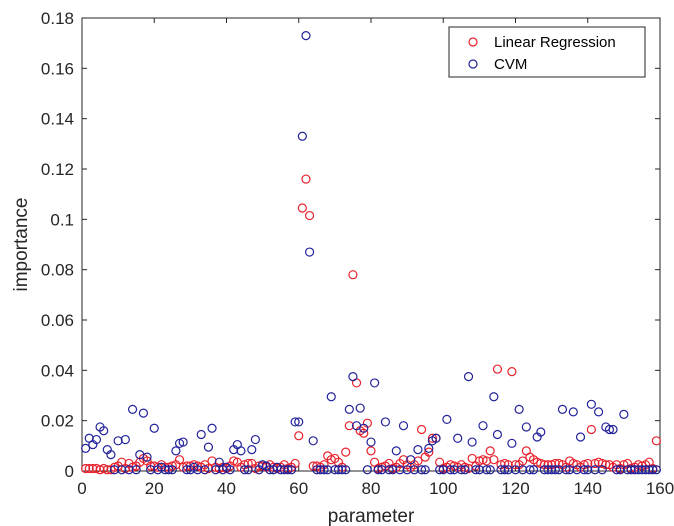 This screenshot has height=526, width=674. I want to click on x-tick-label: 100, so click(443, 488).